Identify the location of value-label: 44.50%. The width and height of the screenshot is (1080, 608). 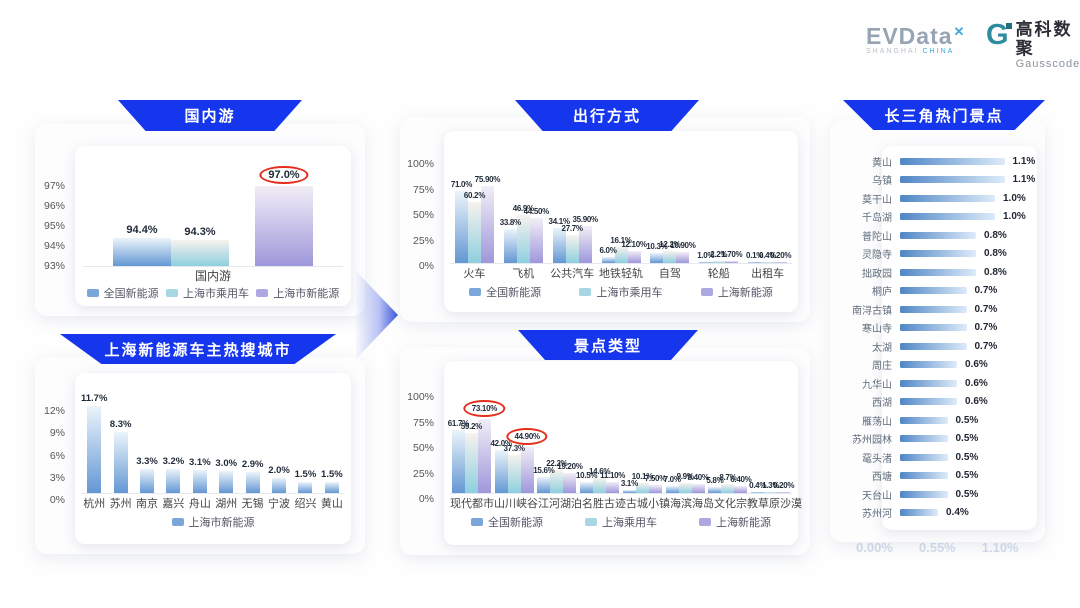
(536, 211).